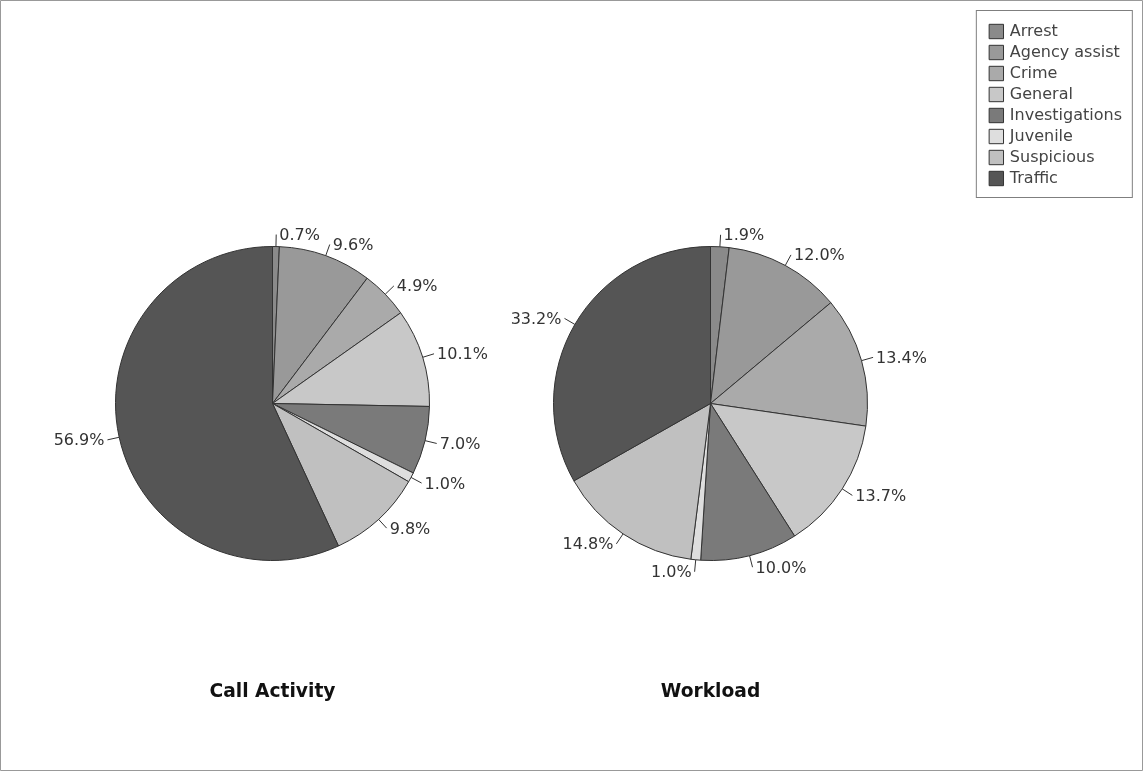  What do you see at coordinates (1052, 156) in the screenshot?
I see `legend-label: Suspicious` at bounding box center [1052, 156].